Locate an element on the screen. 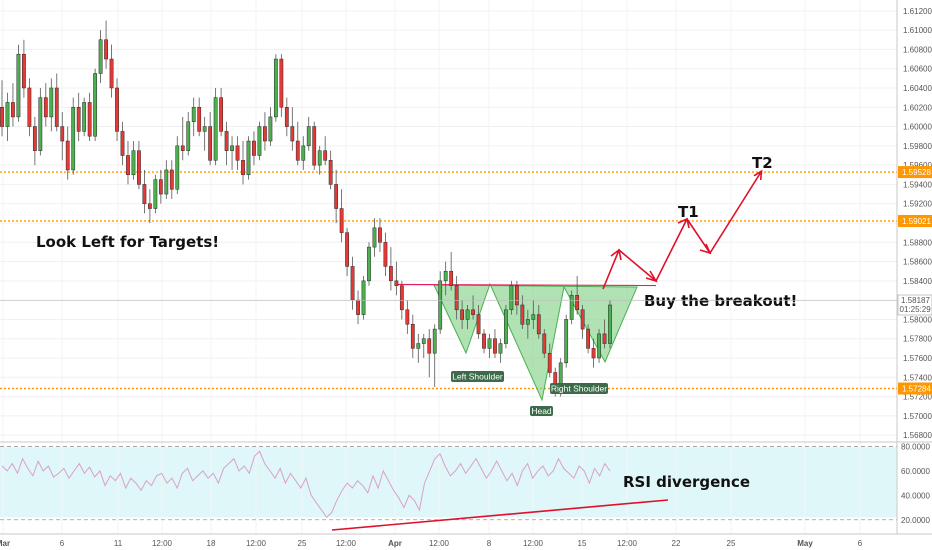  countdown-label: 01:25:29 is located at coordinates (916, 309).